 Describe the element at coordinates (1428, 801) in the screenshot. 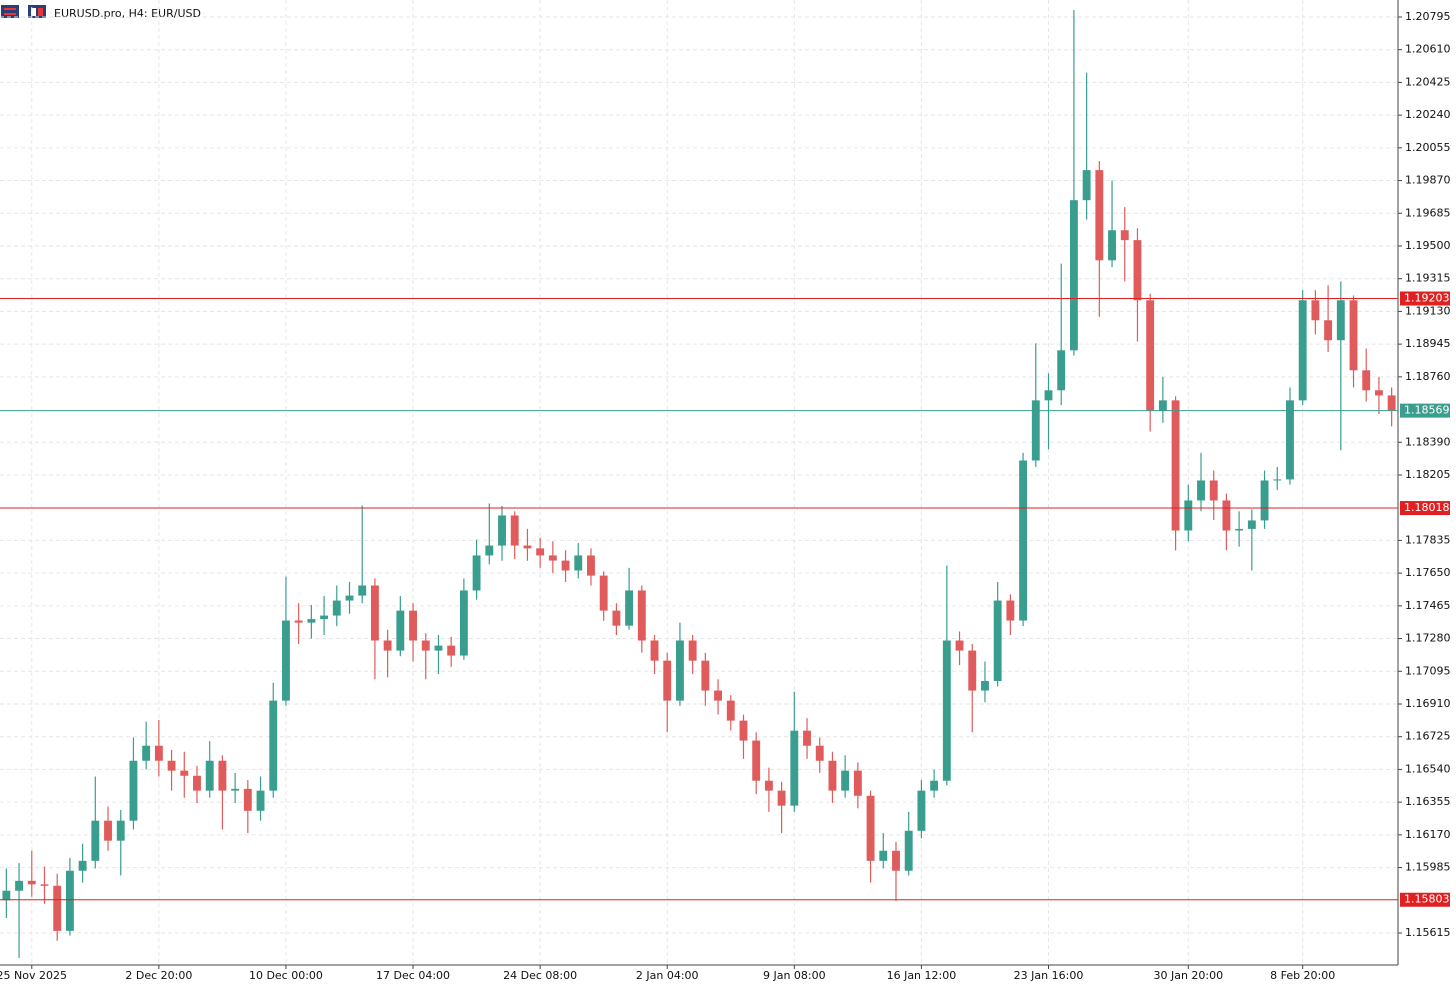

I see `y-tick-label: 1.16355` at that location.